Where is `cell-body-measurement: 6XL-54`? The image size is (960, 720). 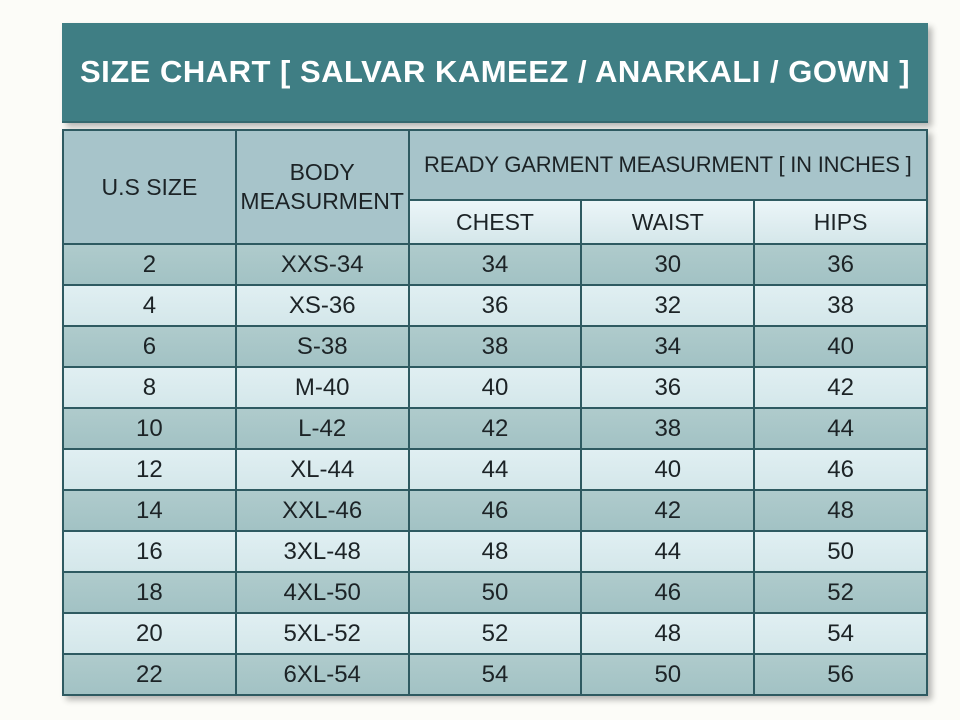
cell-body-measurement: 6XL-54 is located at coordinates (322, 674).